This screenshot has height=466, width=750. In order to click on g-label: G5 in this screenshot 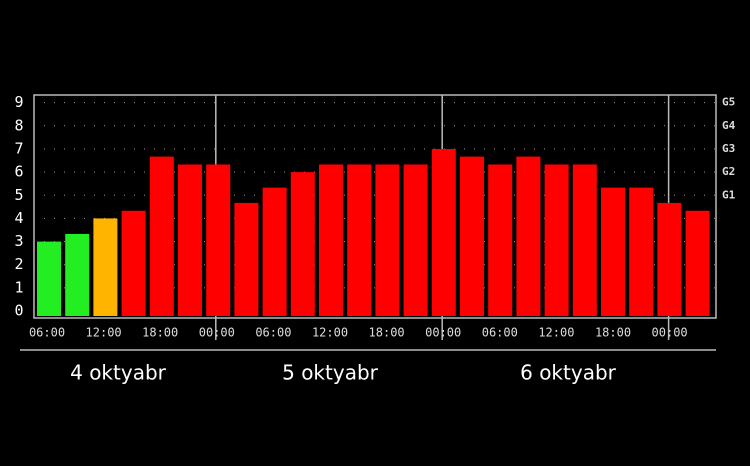, I will do `click(728, 102)`.